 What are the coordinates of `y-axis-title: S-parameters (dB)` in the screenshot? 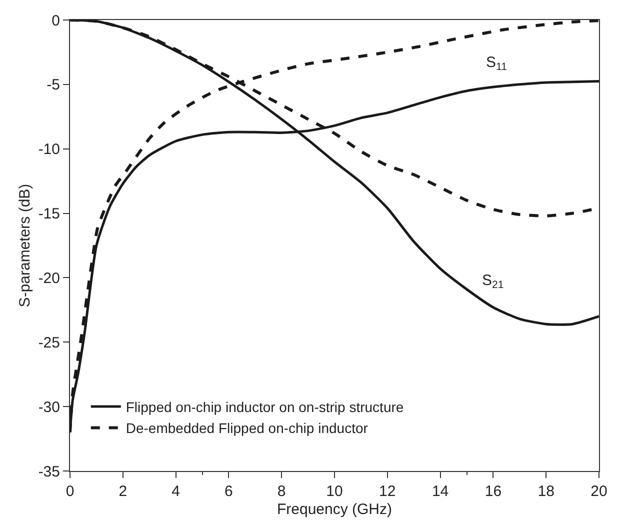 It's located at (25, 246).